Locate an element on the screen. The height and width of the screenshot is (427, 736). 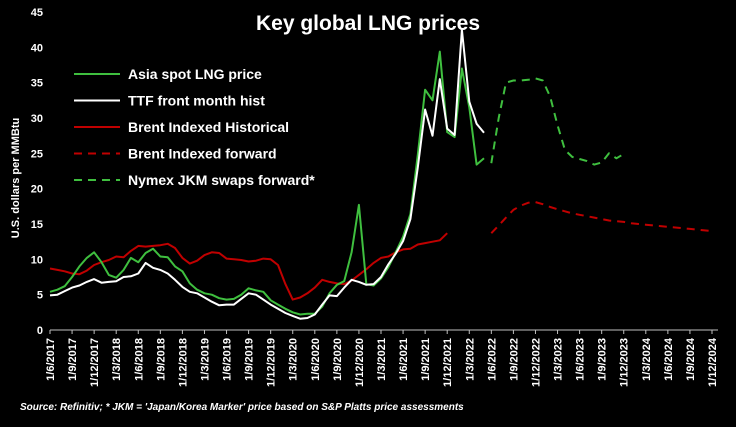
x-tick-label: 1/12/2019 is located at coordinates (272, 362).